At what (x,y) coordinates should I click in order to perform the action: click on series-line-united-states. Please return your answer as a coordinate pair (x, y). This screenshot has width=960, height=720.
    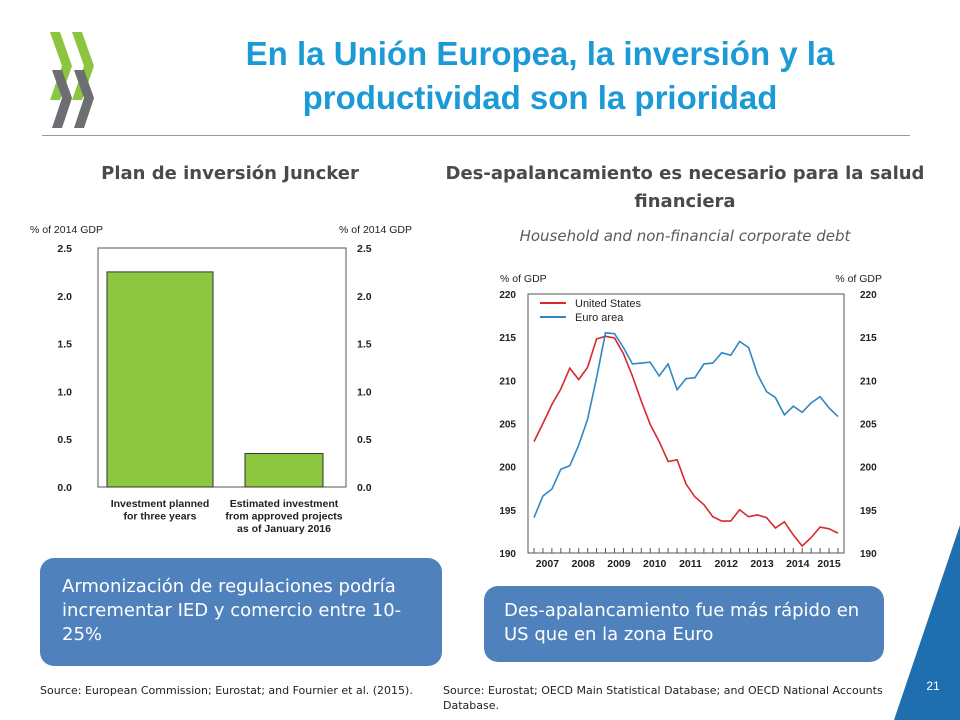
    Looking at the image, I should click on (686, 441).